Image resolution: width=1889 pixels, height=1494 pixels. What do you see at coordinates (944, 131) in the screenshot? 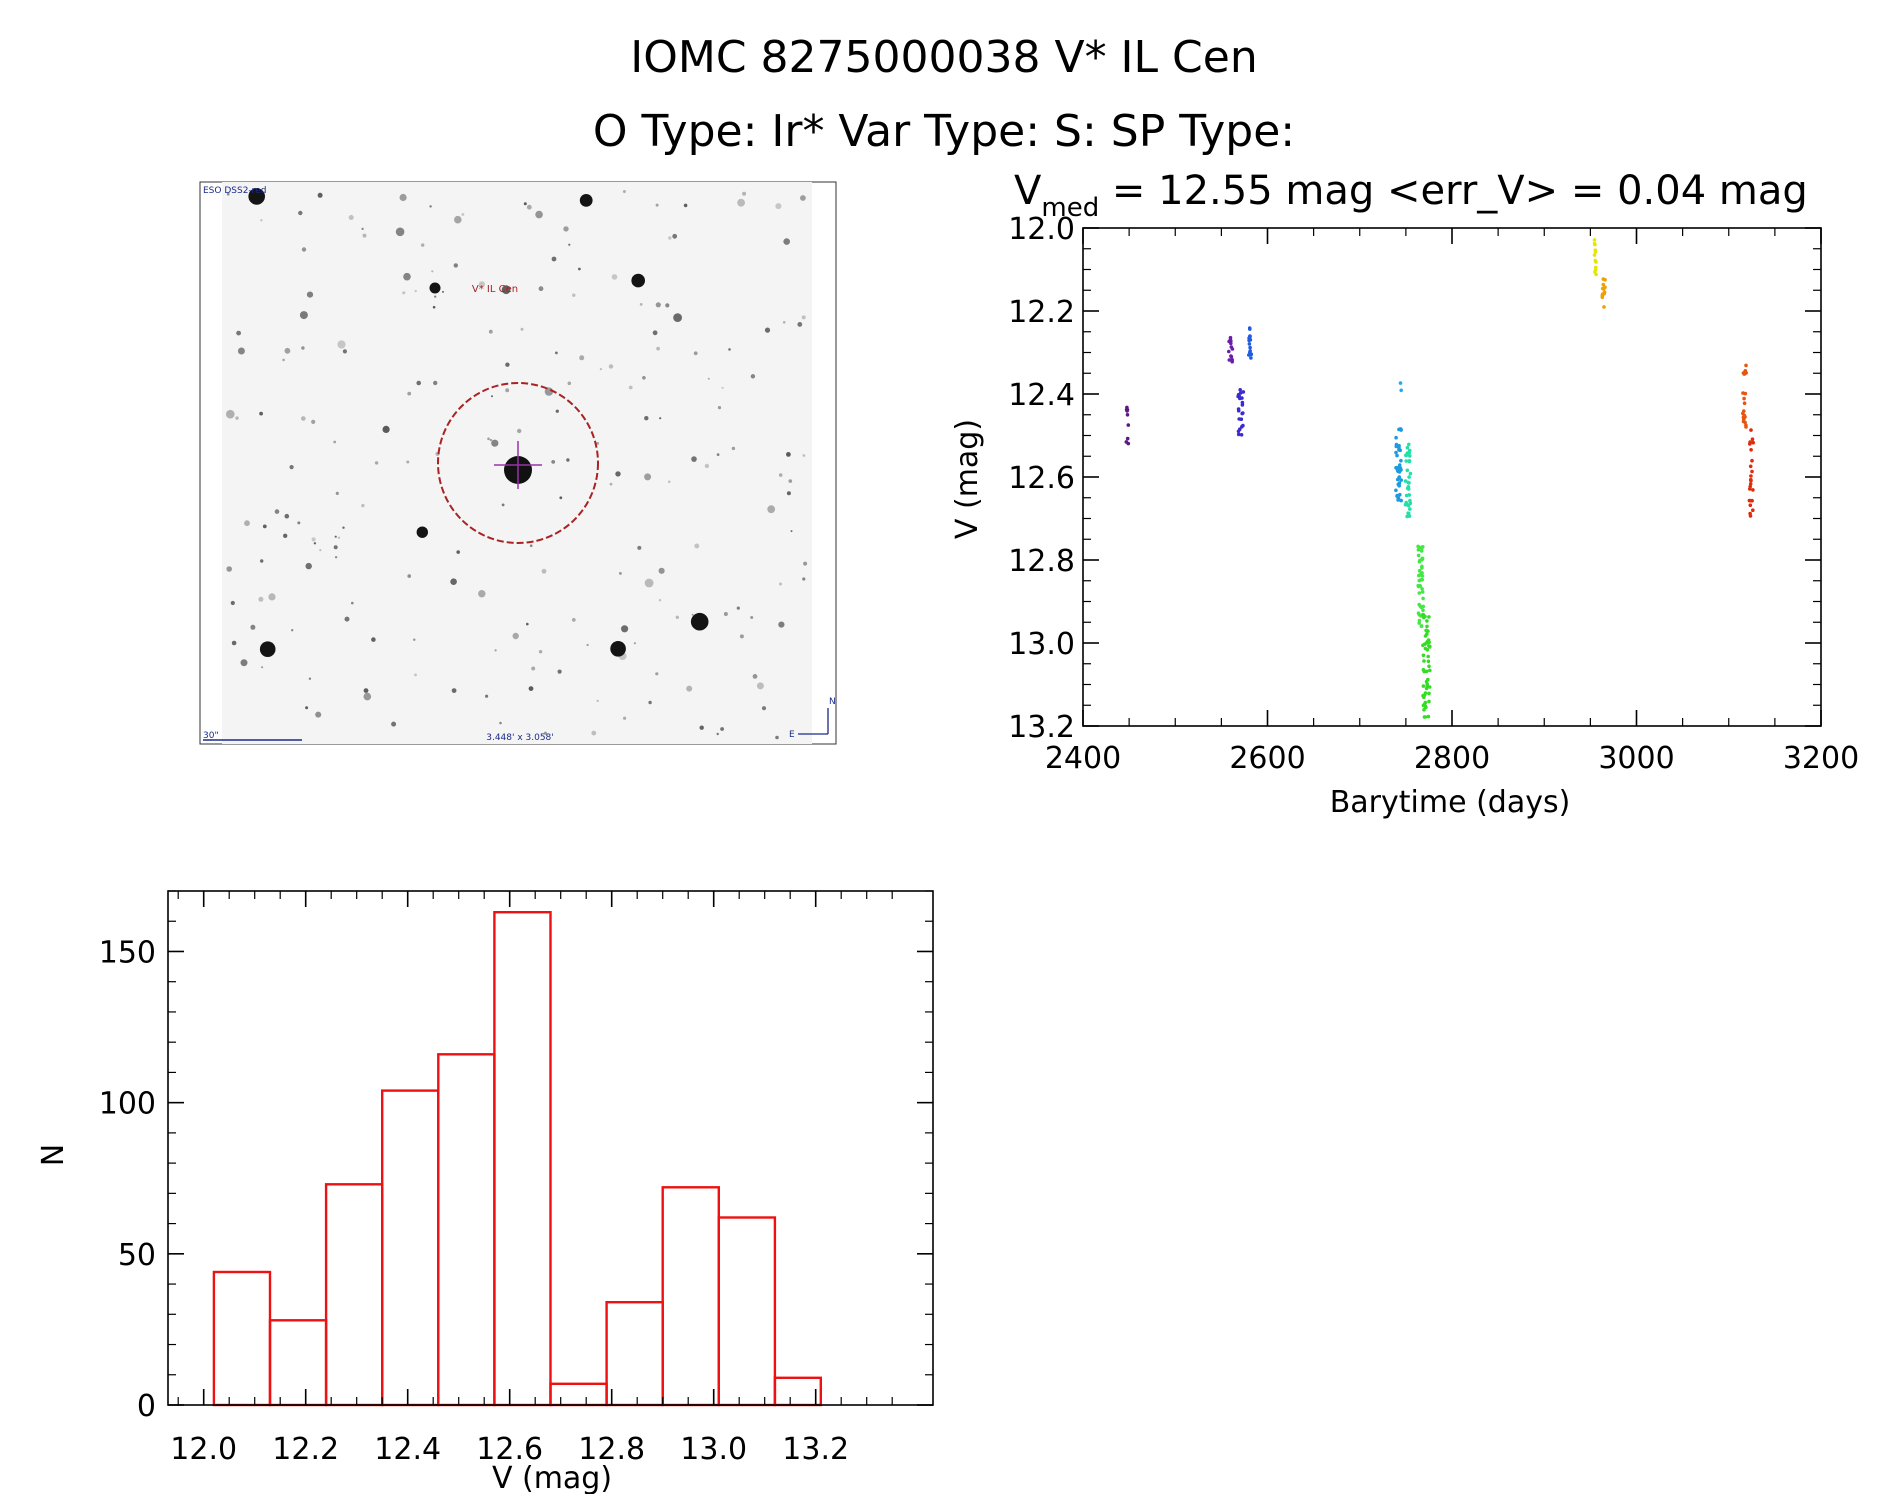
I see `figure-subtitle: O Type: Ir* Var Type: S: SP Type:` at bounding box center [944, 131].